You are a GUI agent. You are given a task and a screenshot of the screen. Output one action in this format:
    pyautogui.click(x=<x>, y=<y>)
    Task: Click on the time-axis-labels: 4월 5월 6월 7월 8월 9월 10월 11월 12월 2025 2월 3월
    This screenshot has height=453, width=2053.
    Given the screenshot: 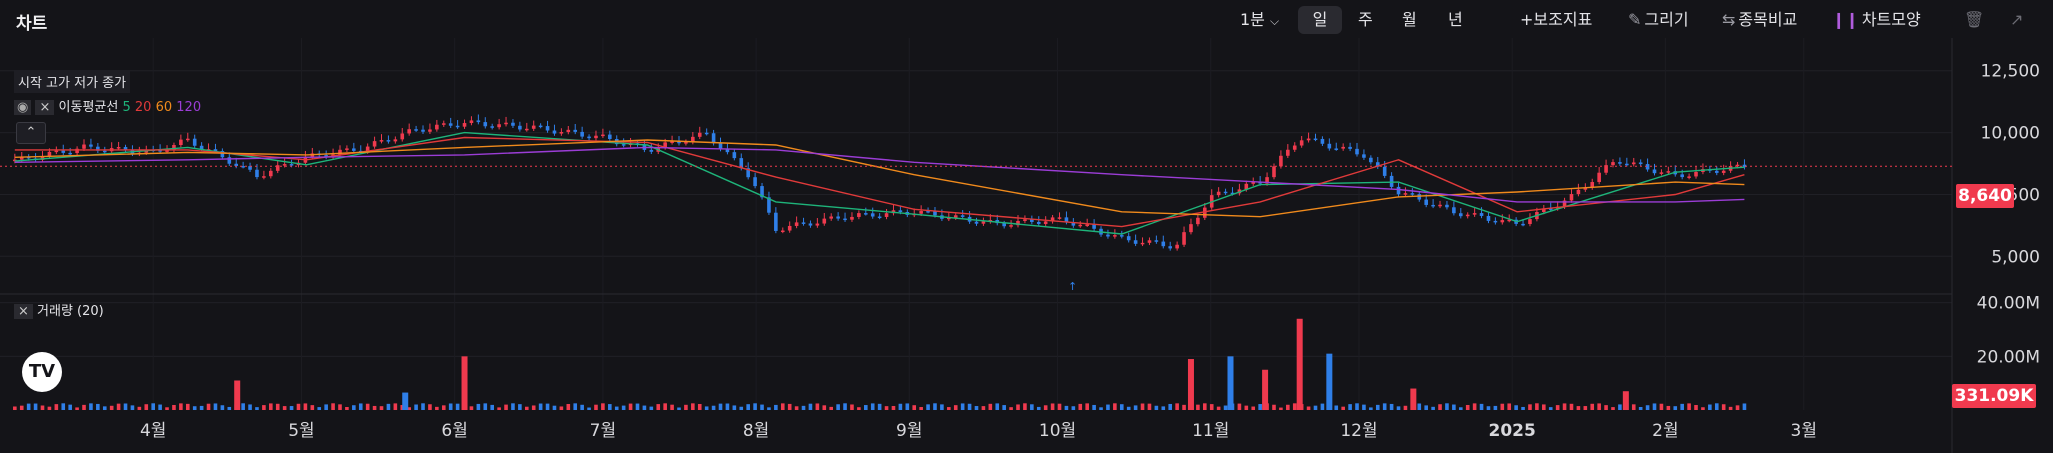 What is the action you would take?
    pyautogui.click(x=978, y=431)
    